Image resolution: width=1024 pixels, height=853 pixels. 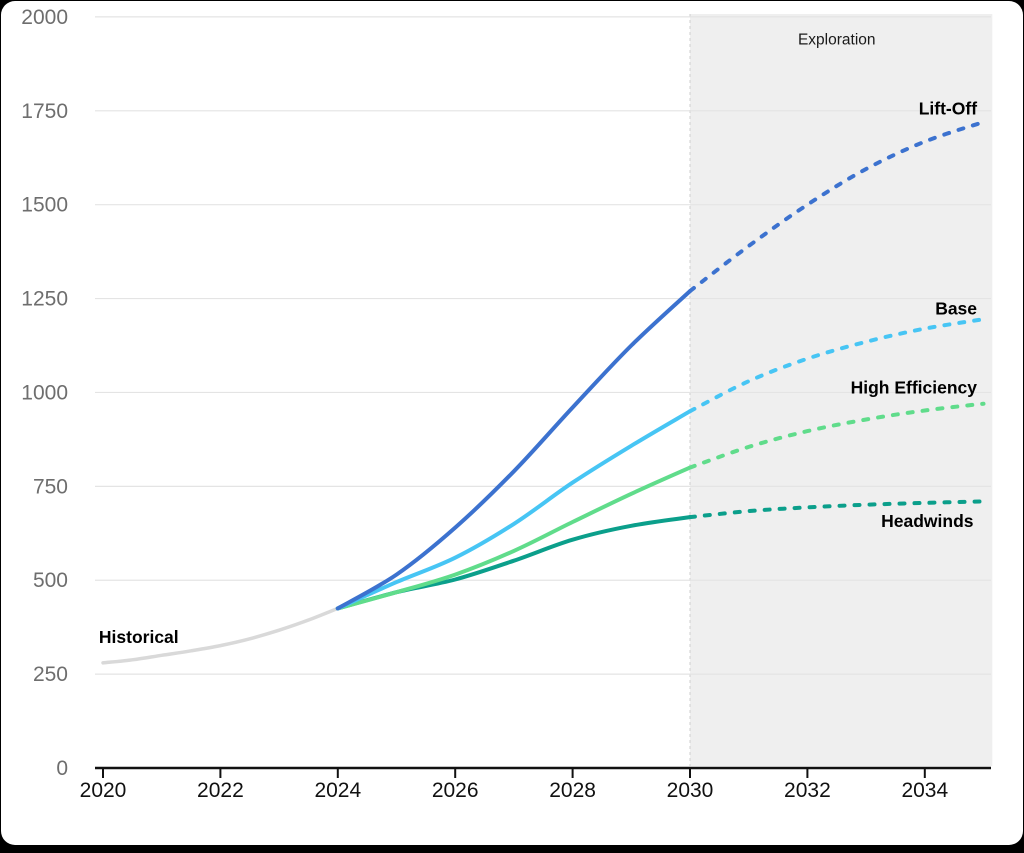 I want to click on x-tick-label-2026: 2026, so click(x=455, y=790).